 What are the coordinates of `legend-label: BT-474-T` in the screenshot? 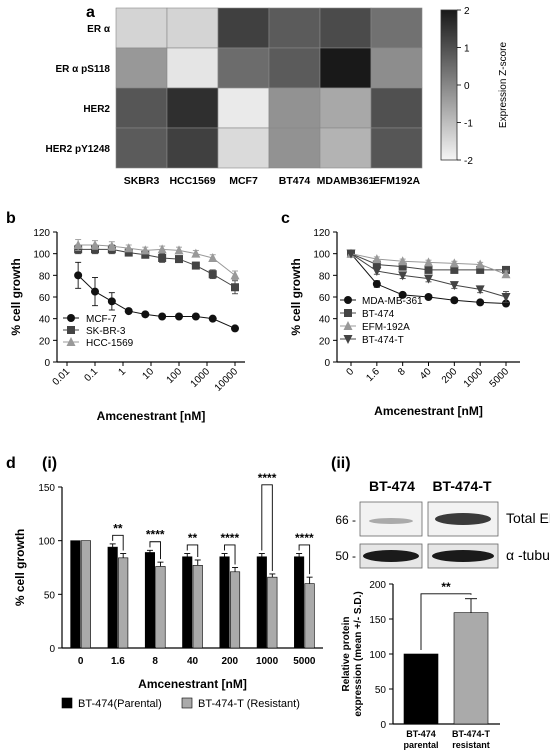 It's located at (383, 340).